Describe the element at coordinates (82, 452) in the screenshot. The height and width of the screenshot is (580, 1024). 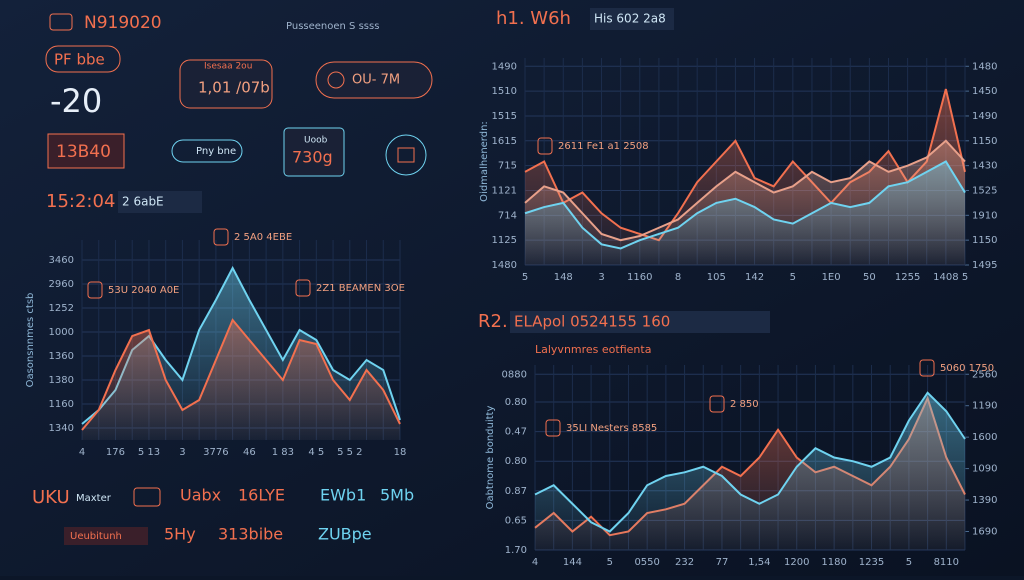
I see `x-tick-label: 4` at that location.